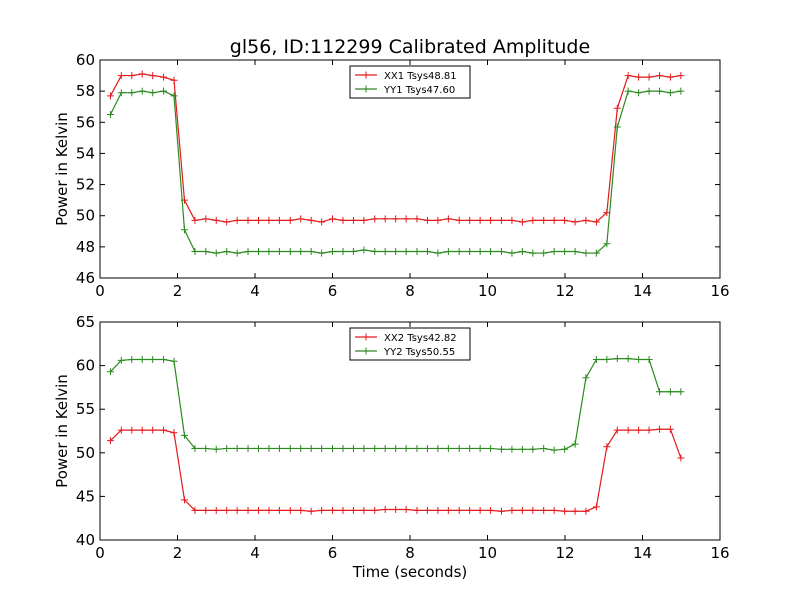 The width and height of the screenshot is (800, 600). I want to click on y-tick-label: 55, so click(85, 409).